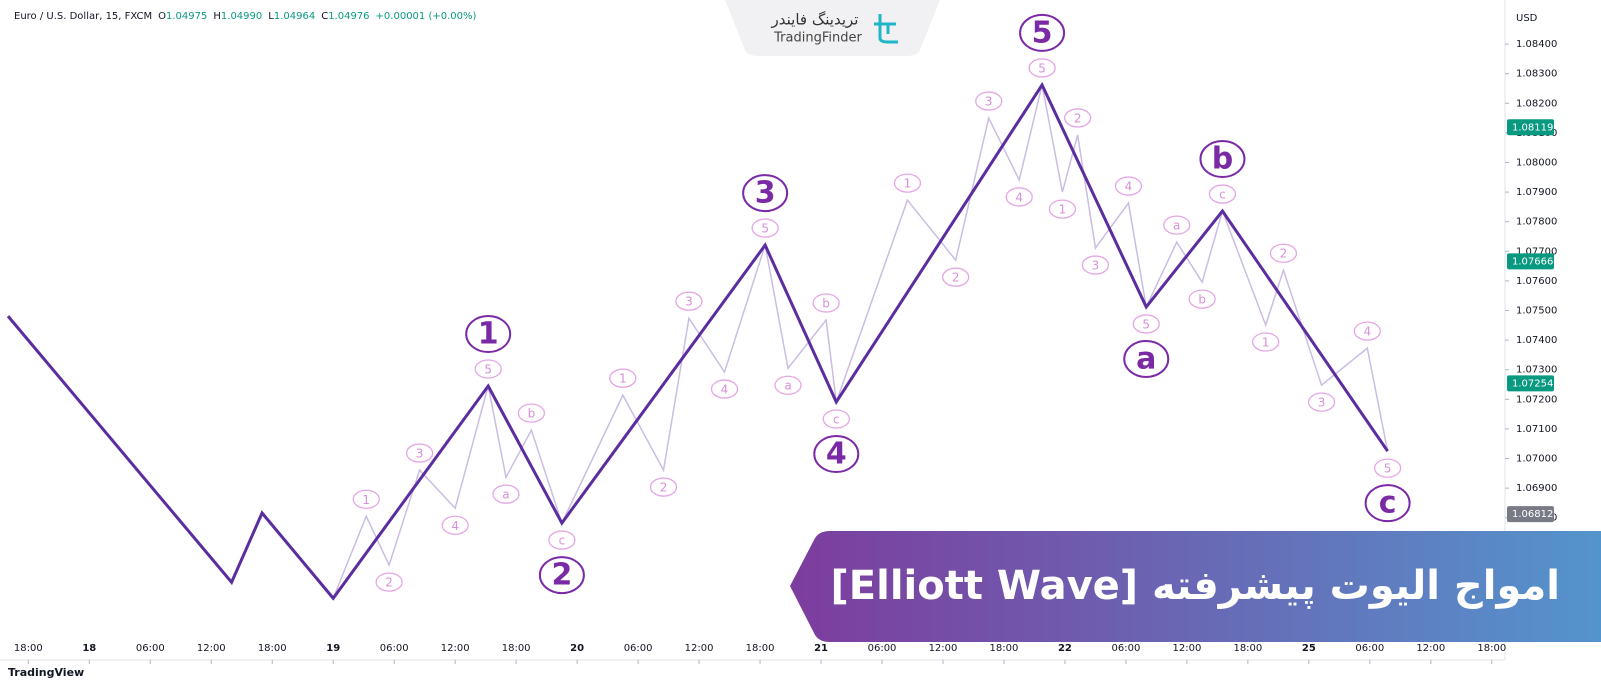 The image size is (1601, 700). What do you see at coordinates (488, 334) in the screenshot?
I see `wave-label: 1` at bounding box center [488, 334].